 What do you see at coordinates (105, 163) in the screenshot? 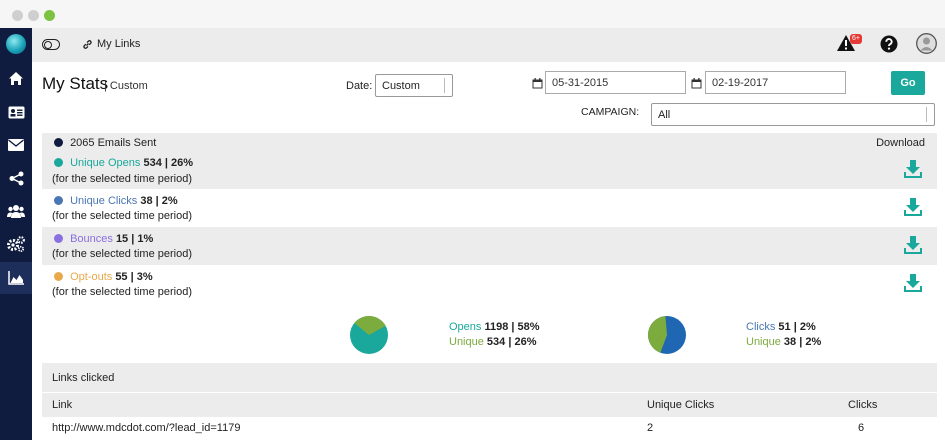
I see `stat-label: Unique Opens` at bounding box center [105, 163].